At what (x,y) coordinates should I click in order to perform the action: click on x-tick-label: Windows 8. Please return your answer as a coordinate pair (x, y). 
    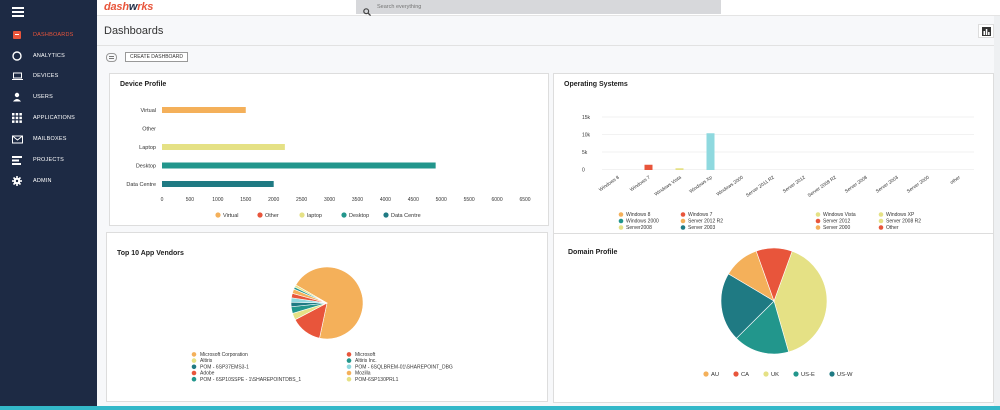
    Looking at the image, I should click on (609, 184).